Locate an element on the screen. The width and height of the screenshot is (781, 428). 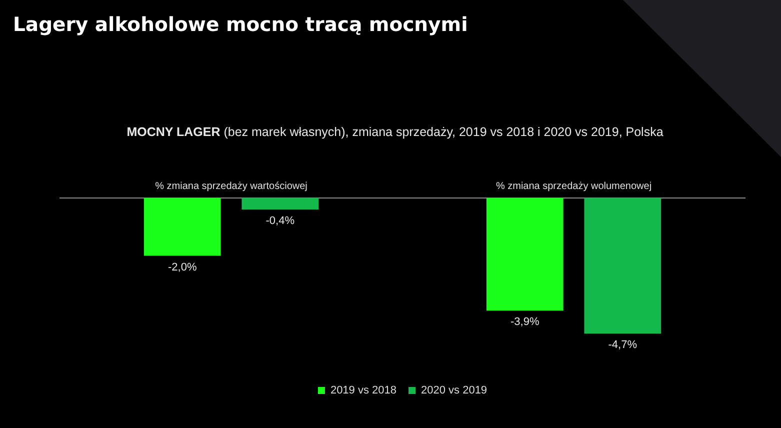
x-tick-label: % zmiana sprzedaży wolumenowej is located at coordinates (574, 186).